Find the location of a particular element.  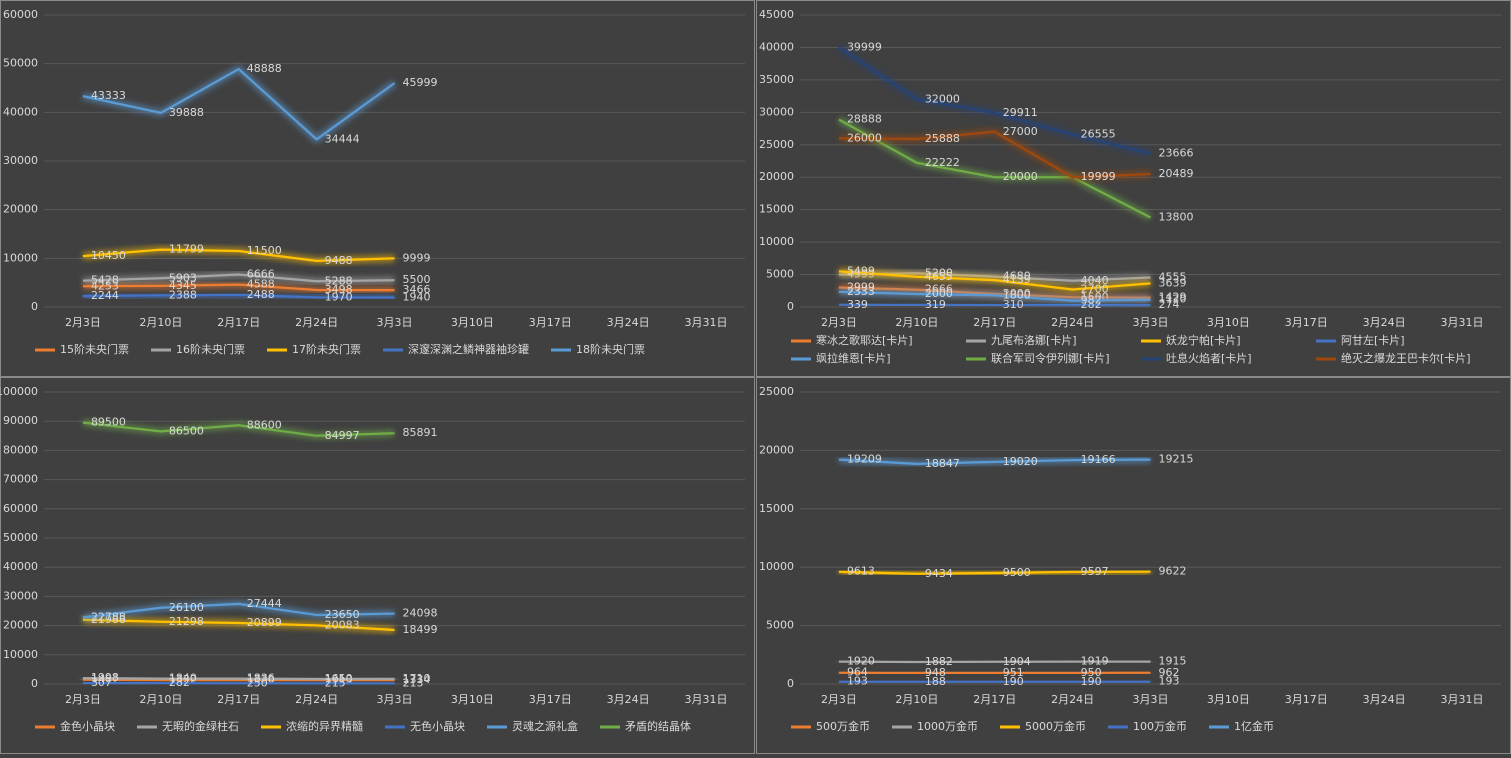

data-label: 29911 is located at coordinates (1020, 112).